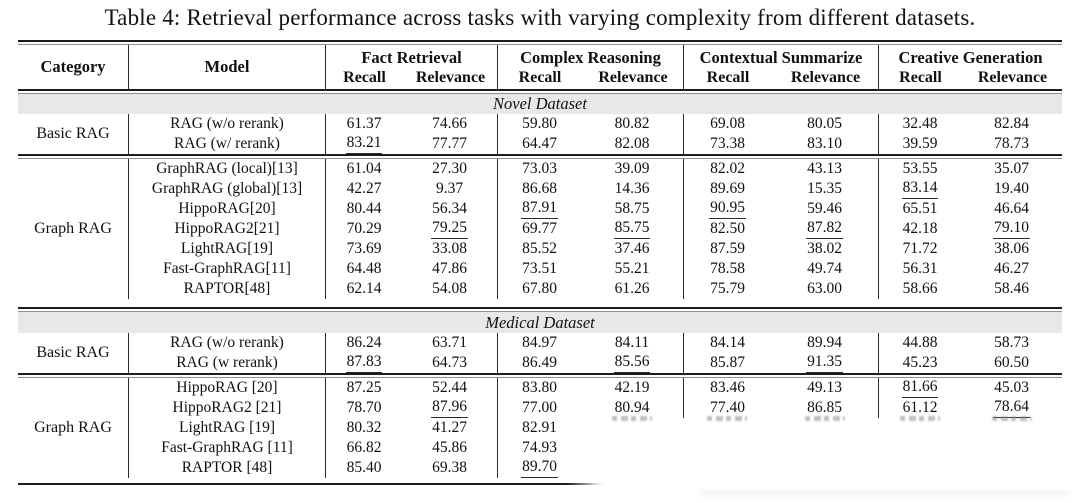 The width and height of the screenshot is (1080, 503). What do you see at coordinates (226, 229) in the screenshot?
I see `model-cell: HippoRAG2[21]` at bounding box center [226, 229].